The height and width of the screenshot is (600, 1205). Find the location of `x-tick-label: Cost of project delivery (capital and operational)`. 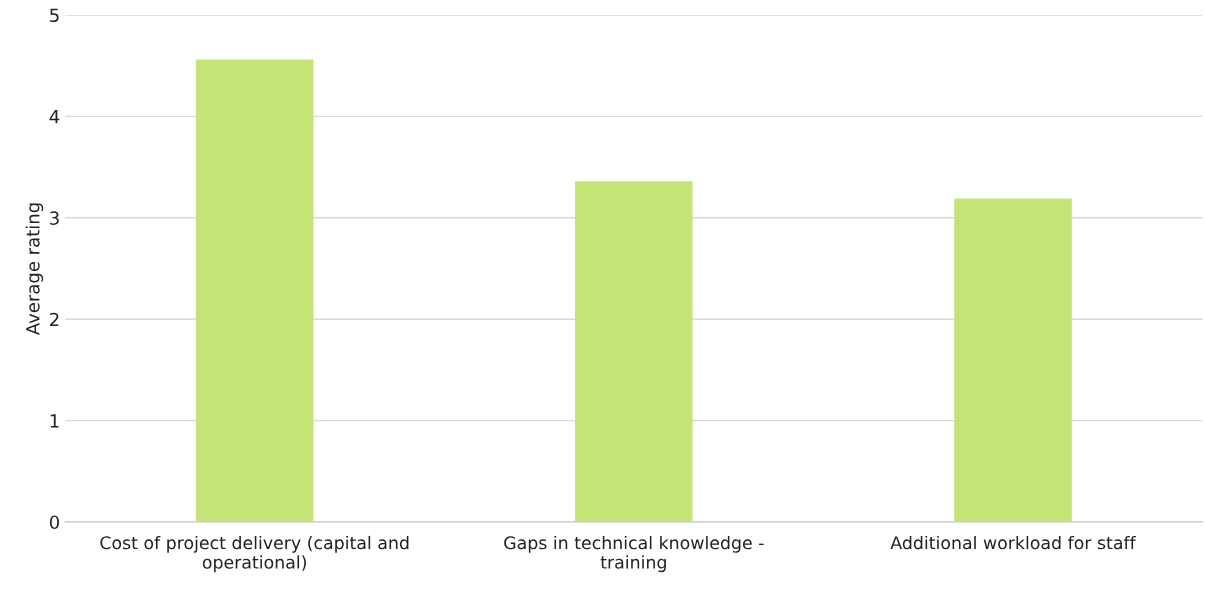

x-tick-label: Cost of project delivery (capital and operational) is located at coordinates (254, 554).